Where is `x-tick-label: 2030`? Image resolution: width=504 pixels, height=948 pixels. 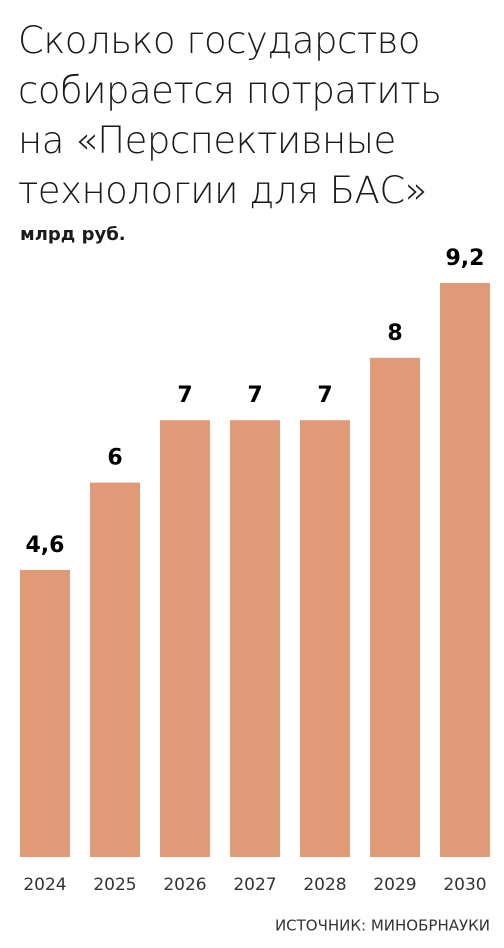
x-tick-label: 2030 is located at coordinates (464, 885).